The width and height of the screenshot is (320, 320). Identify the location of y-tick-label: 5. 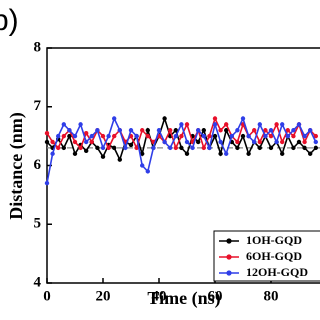
(38, 224).